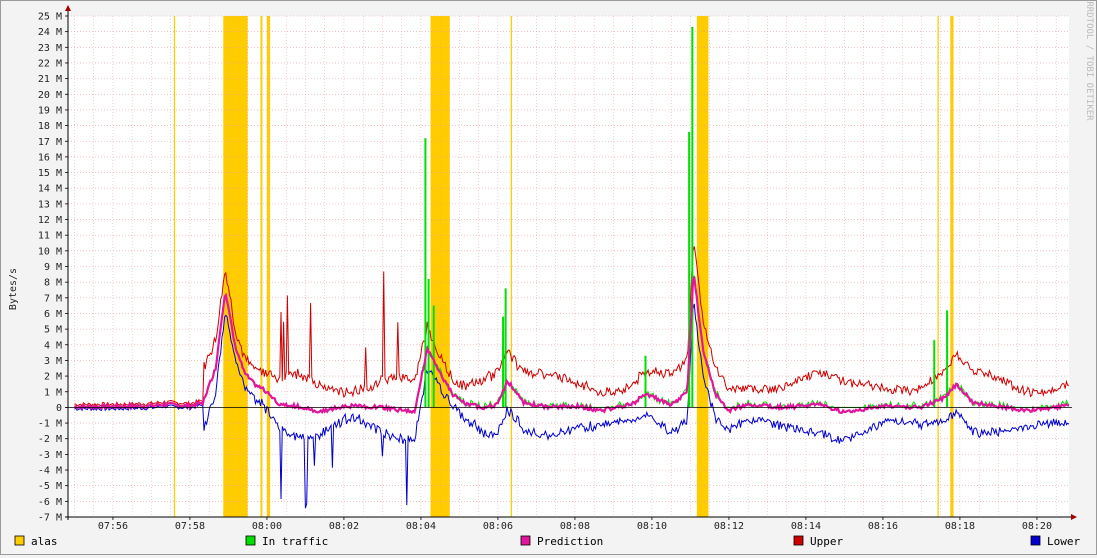  What do you see at coordinates (267, 526) in the screenshot?
I see `x-tick-label: 08:00` at bounding box center [267, 526].